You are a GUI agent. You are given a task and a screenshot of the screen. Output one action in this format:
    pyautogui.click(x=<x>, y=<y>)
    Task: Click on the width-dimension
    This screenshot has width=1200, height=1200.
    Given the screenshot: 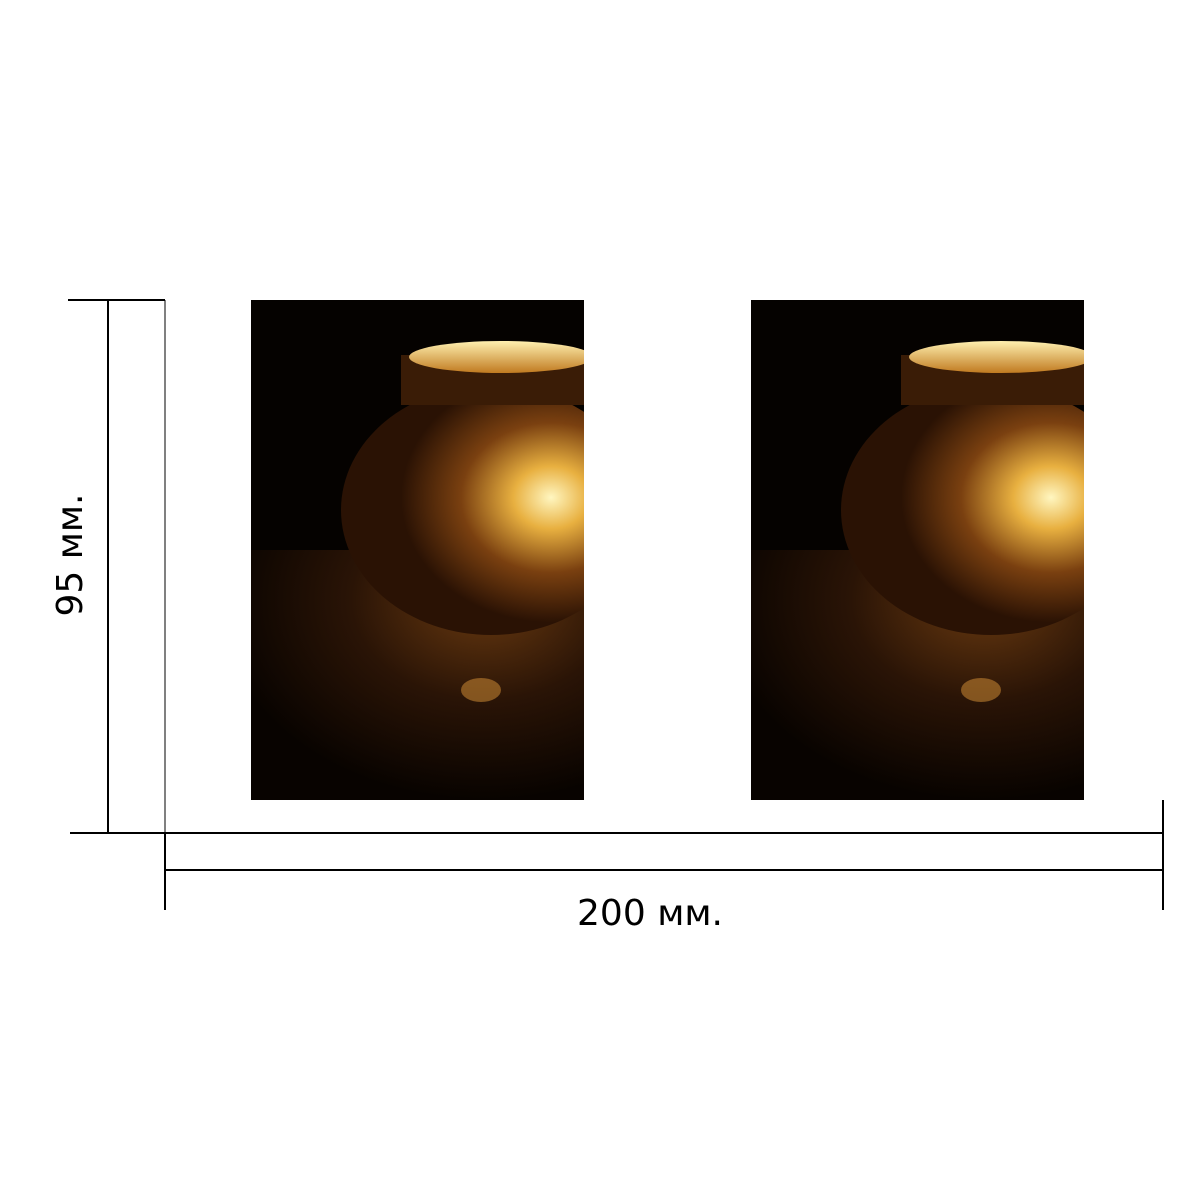 What is the action you would take?
    pyautogui.click(x=664, y=855)
    